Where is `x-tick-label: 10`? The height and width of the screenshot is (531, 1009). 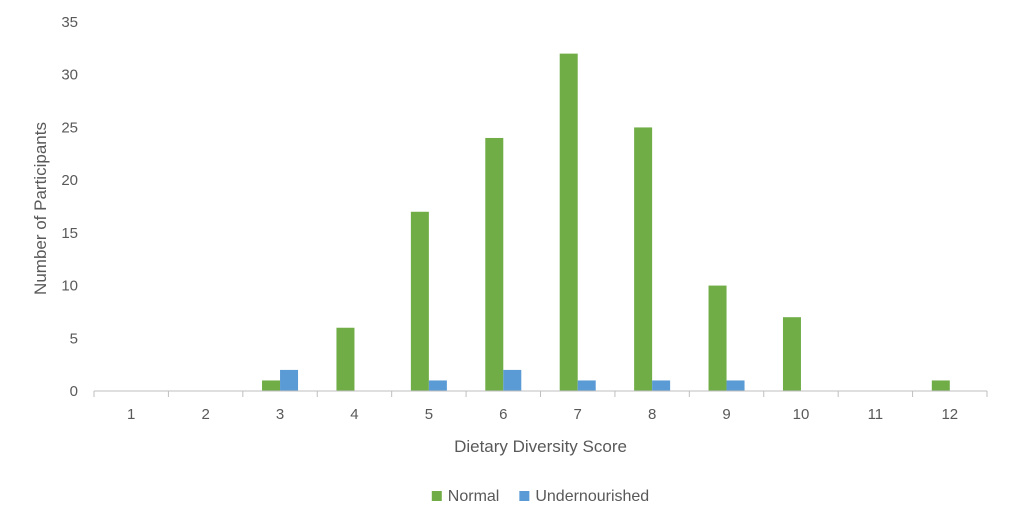
x-tick-label: 10 is located at coordinates (801, 414).